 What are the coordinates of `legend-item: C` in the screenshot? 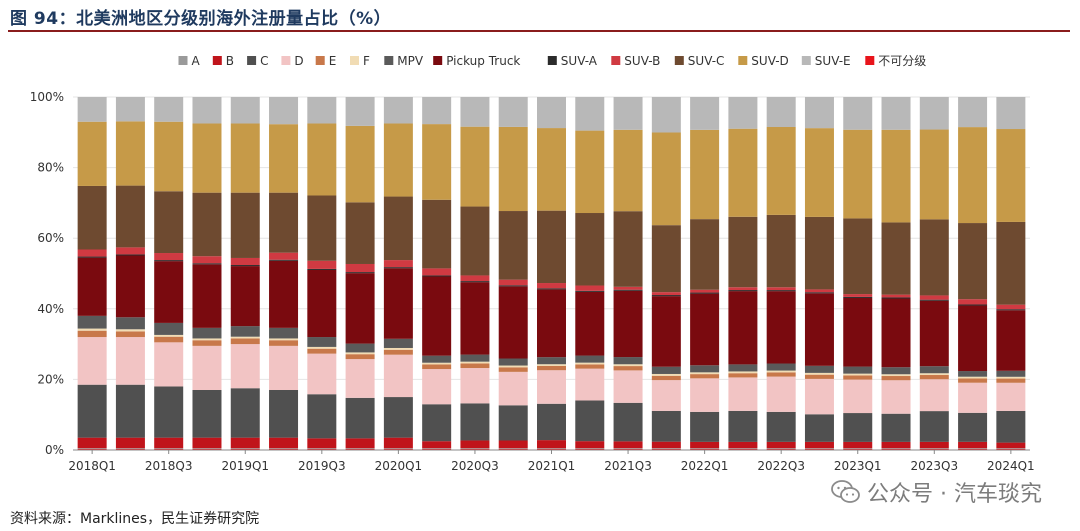 It's located at (257, 61).